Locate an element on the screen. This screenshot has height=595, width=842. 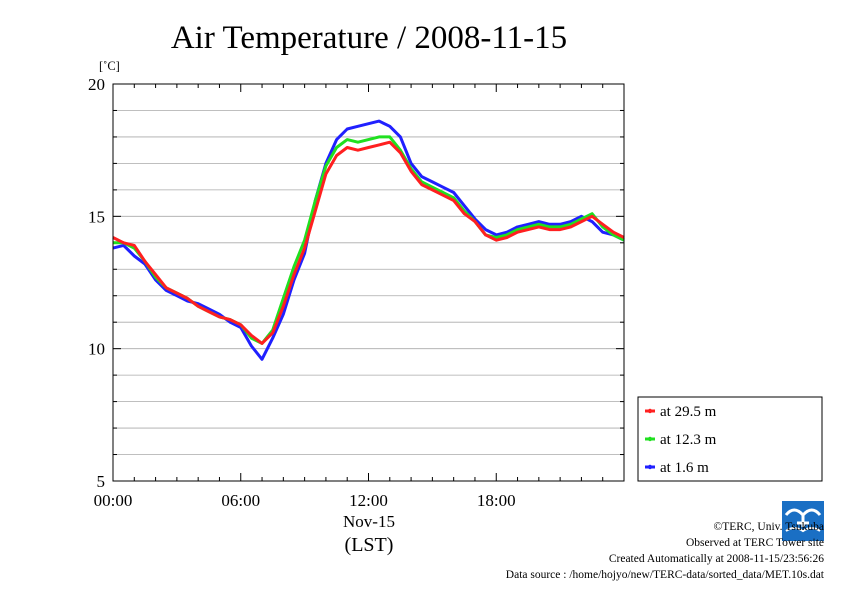
x-tick-label: 06:00 is located at coordinates (240, 500).